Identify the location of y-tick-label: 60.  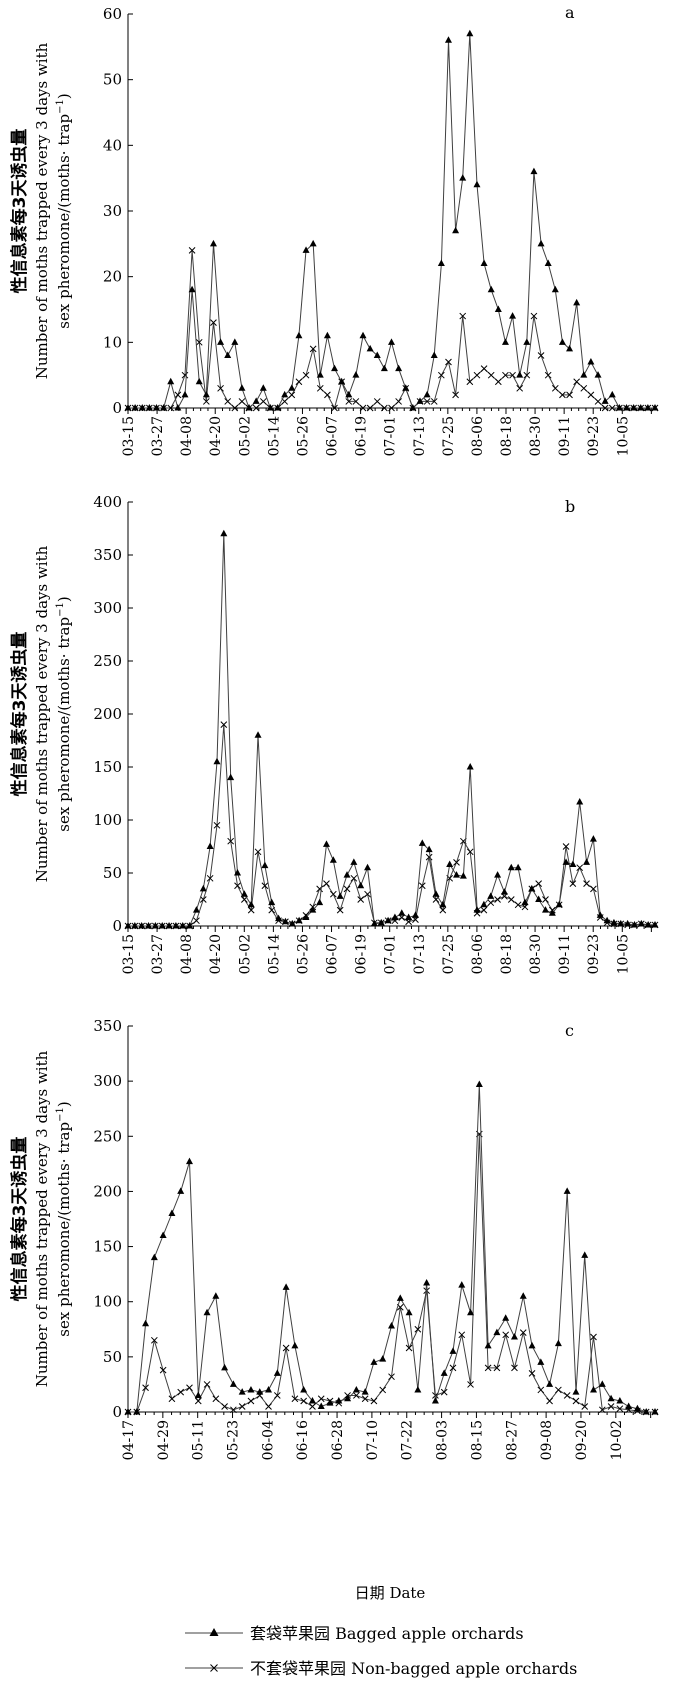
(112, 14).